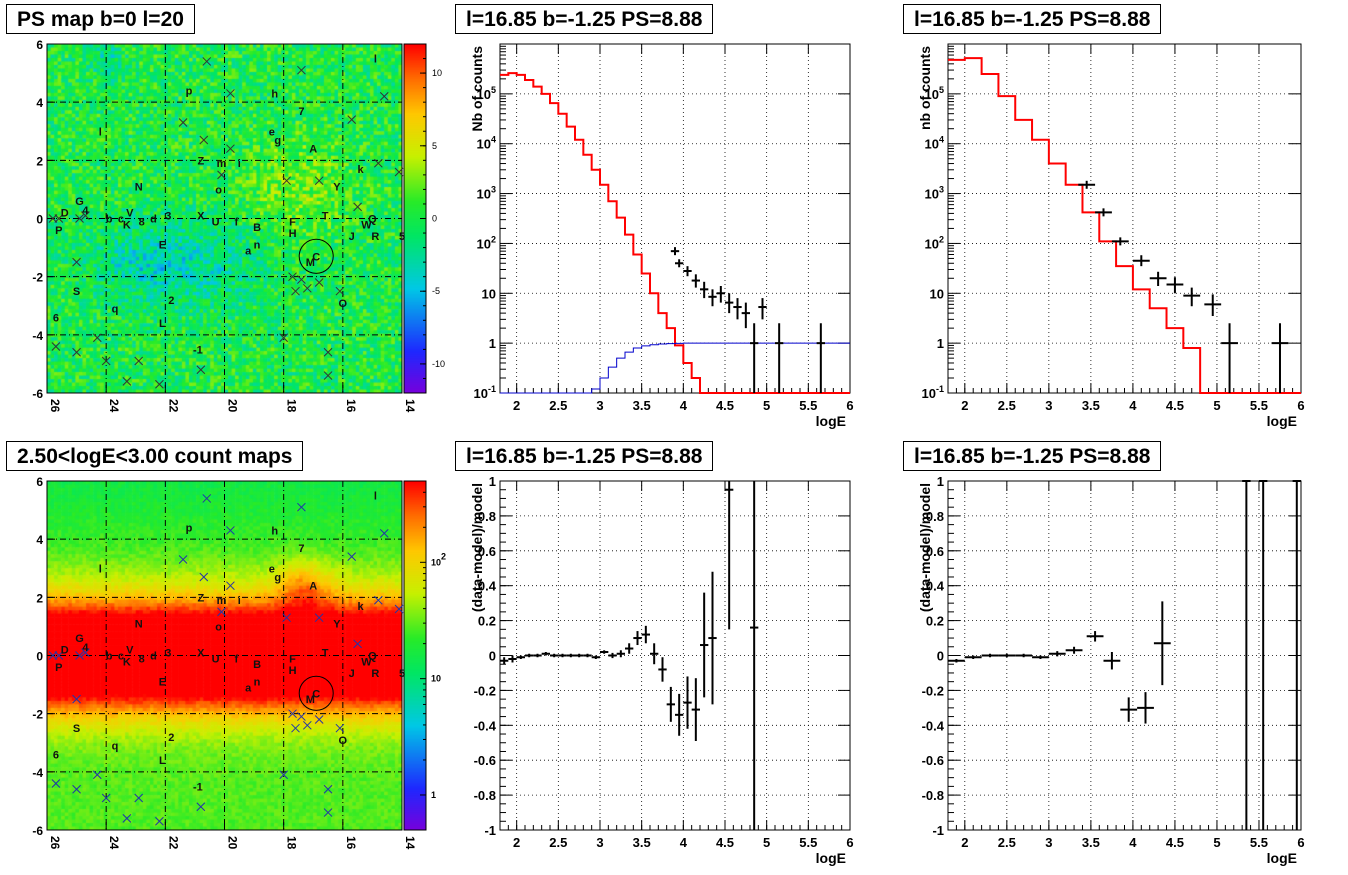 The width and height of the screenshot is (1348, 875). Describe the element at coordinates (352, 674) in the screenshot. I see `source-label: J` at that location.